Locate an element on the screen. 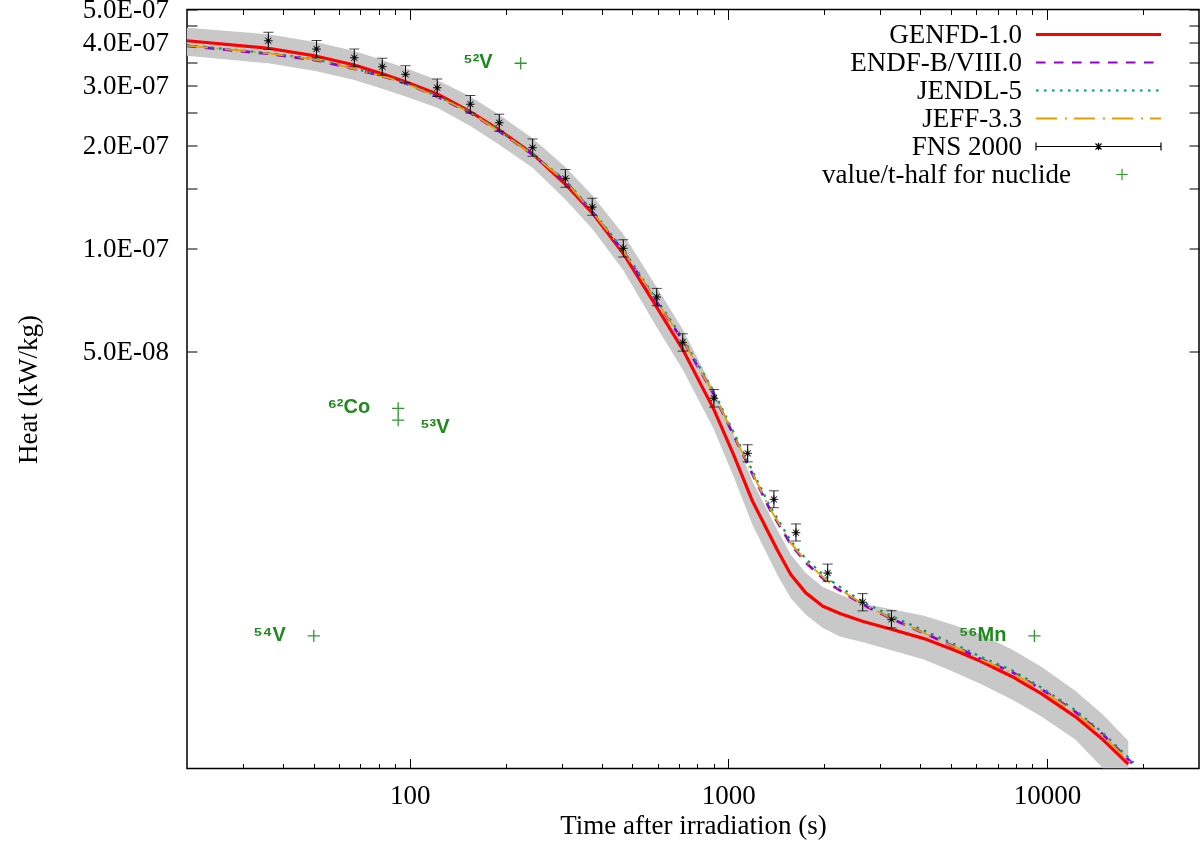  annotation: ⁵³V is located at coordinates (435, 426).